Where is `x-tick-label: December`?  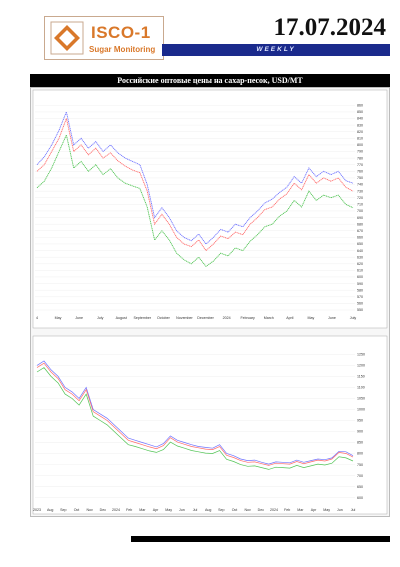 x-tick-label: December is located at coordinates (205, 318).